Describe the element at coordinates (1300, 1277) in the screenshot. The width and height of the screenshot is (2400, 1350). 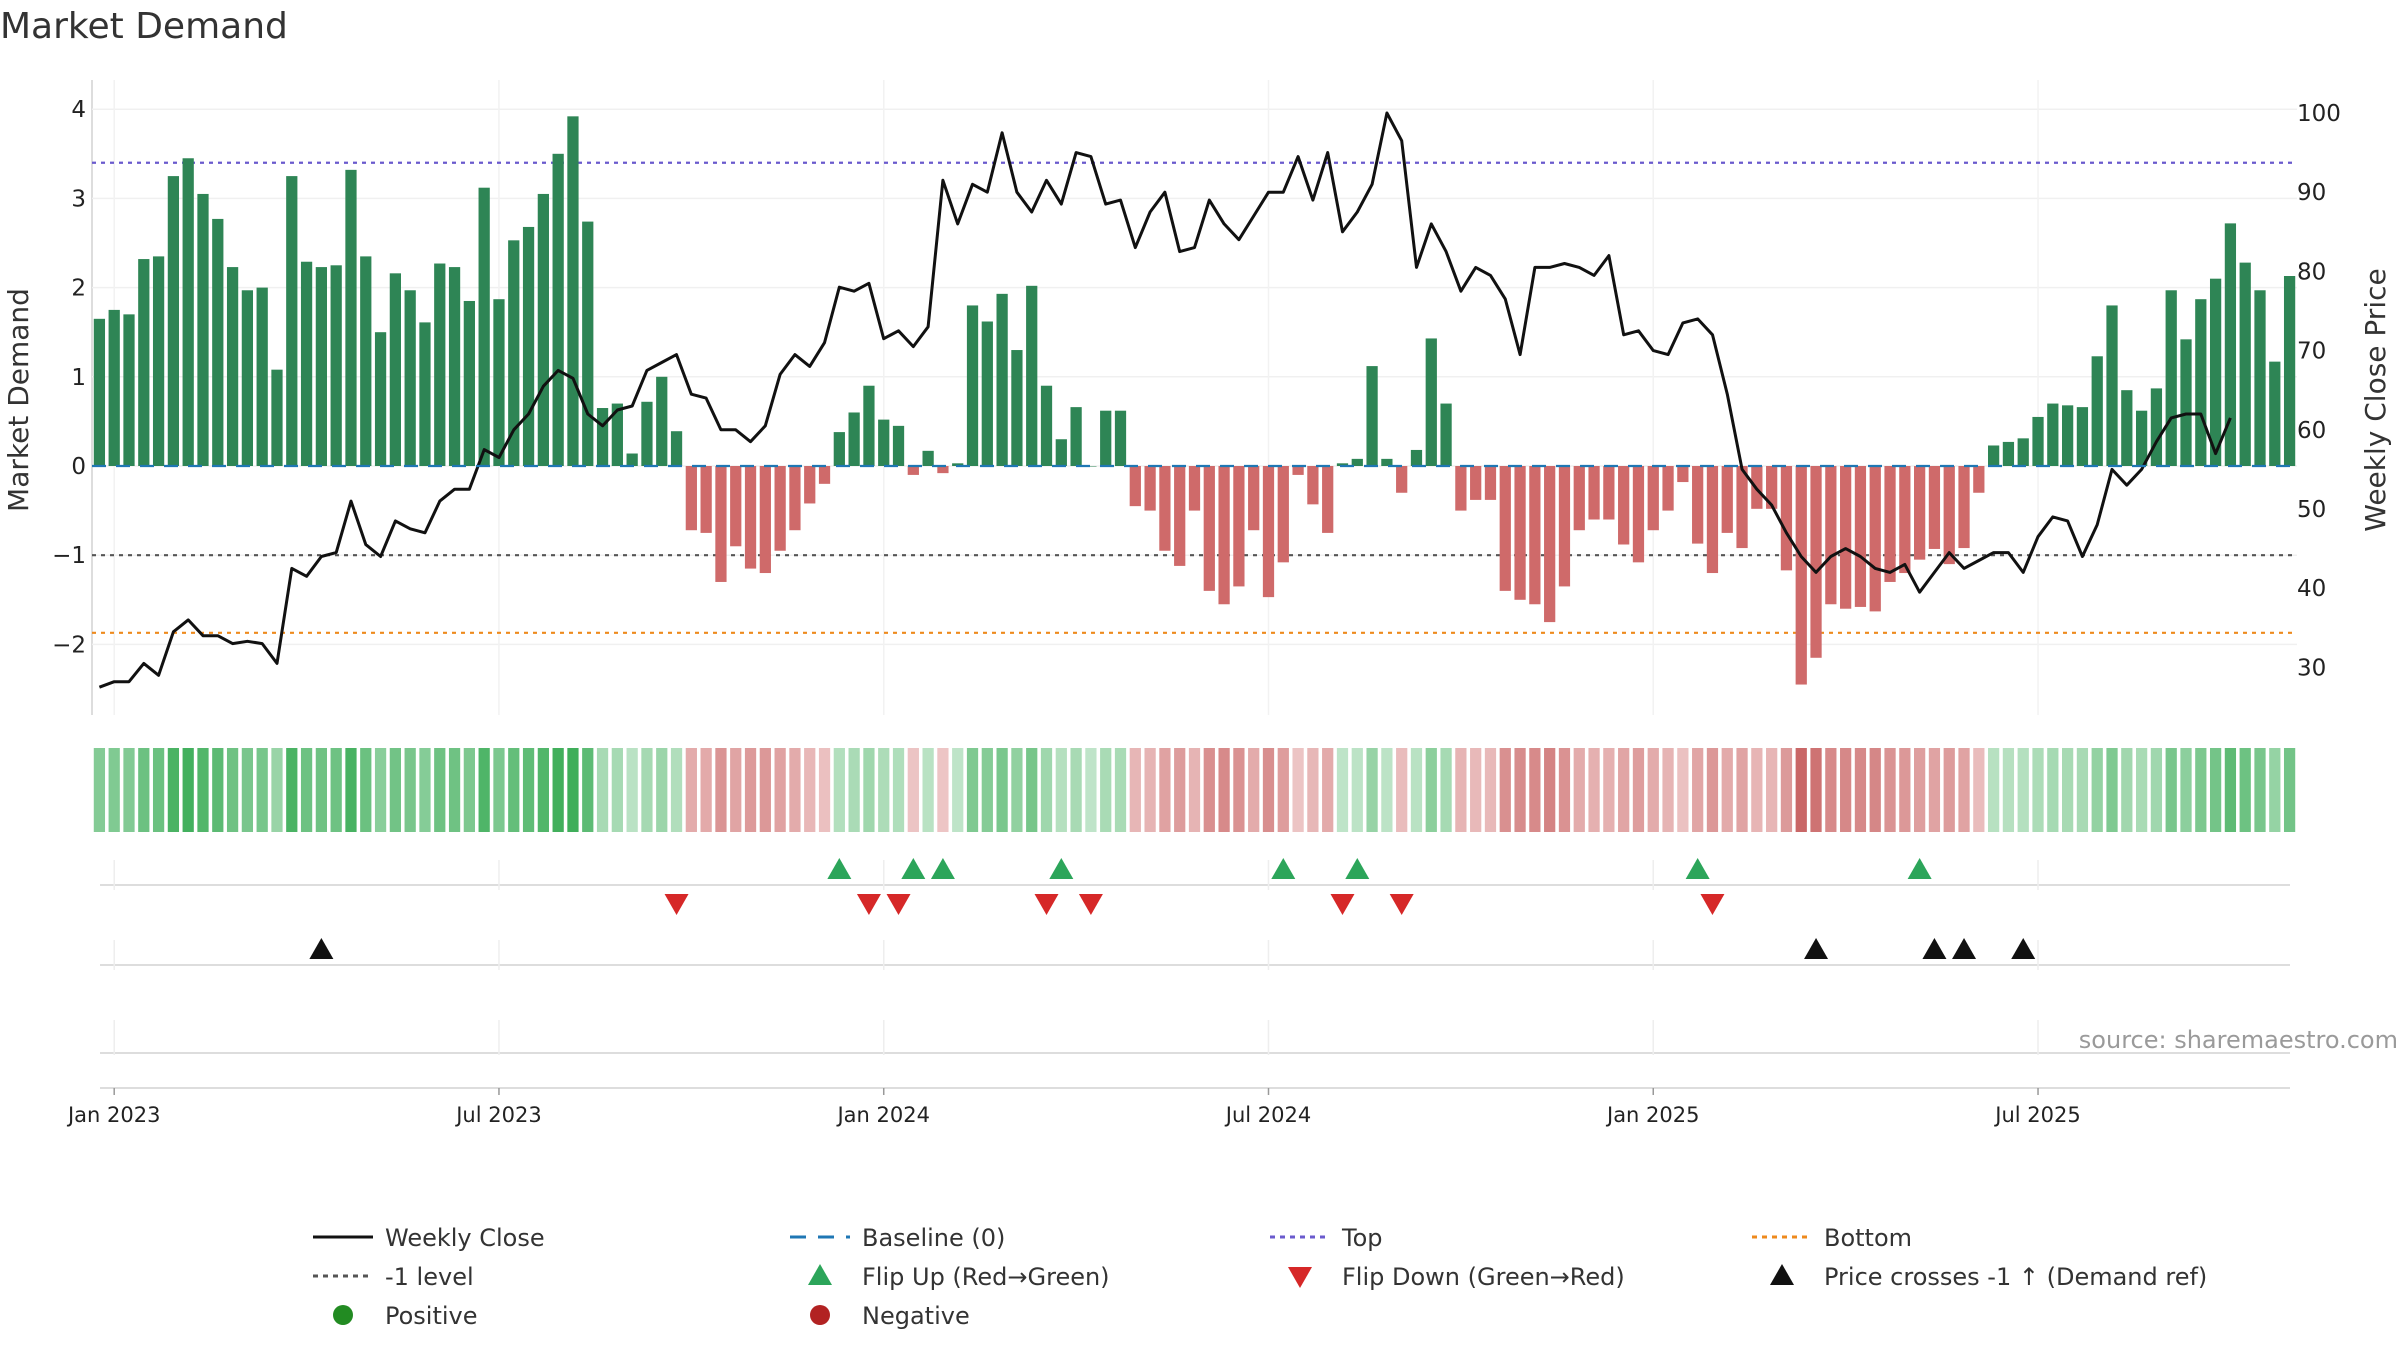
I see `legend-swatch-triangle-down` at that location.